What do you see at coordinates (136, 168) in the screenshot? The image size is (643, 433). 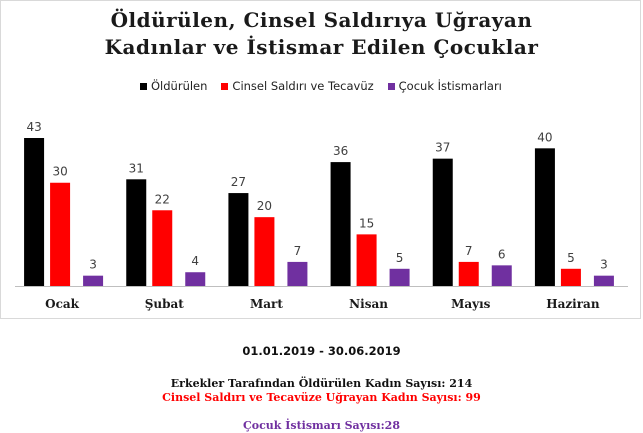 I see `data-label-killed-1: 31` at bounding box center [136, 168].